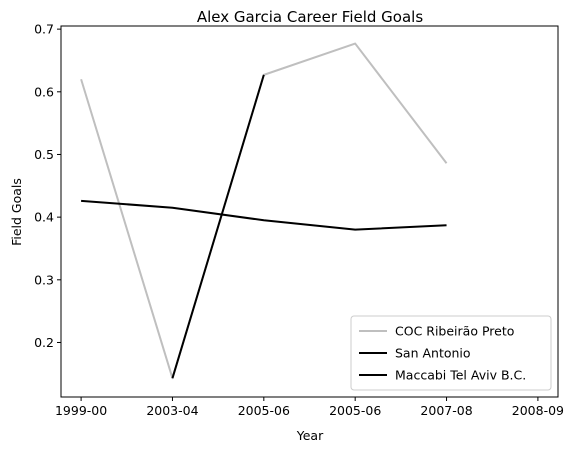 This screenshot has width=573, height=458. Describe the element at coordinates (44, 29) in the screenshot. I see `y-tick-label: 0.7` at that location.